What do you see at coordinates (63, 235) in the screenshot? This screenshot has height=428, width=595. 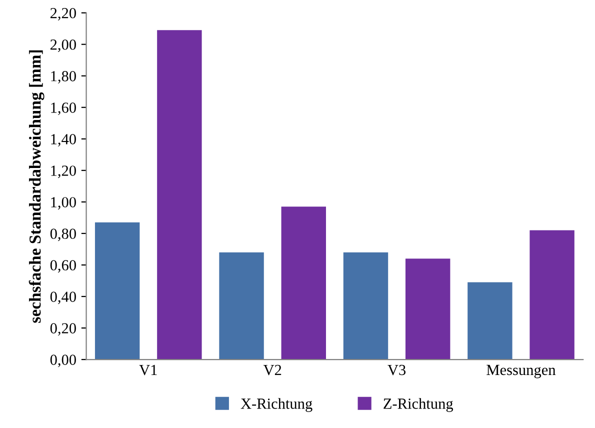 I see `y-tick-label: 0,80` at bounding box center [63, 235].